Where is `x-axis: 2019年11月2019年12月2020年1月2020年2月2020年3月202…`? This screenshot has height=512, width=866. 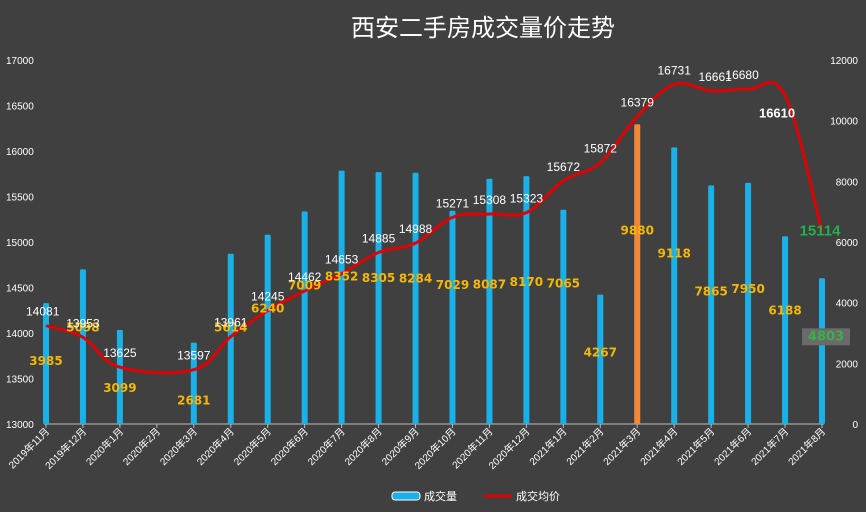
x-axis: 2019年11月2019年12月2020年1月2020年2月2020年3月202… is located at coordinates (417, 448).